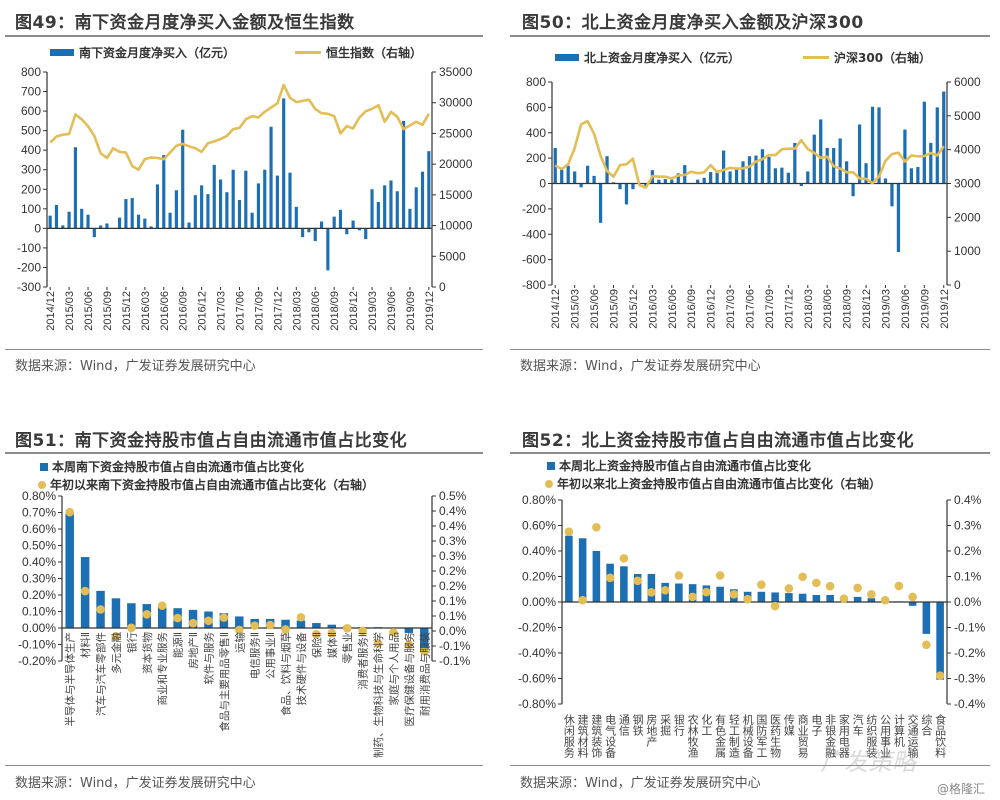 This screenshot has height=800, width=1000. I want to click on category-label: 房地产, so click(651, 731).